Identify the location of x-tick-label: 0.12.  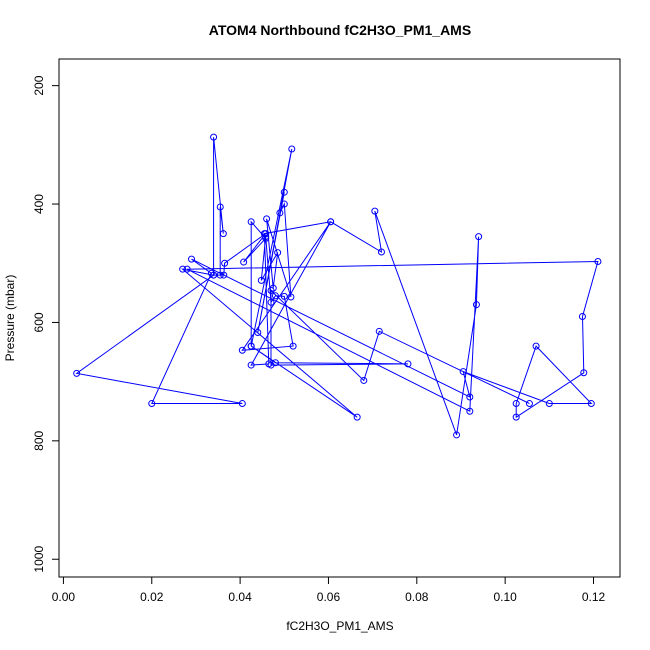
(594, 597).